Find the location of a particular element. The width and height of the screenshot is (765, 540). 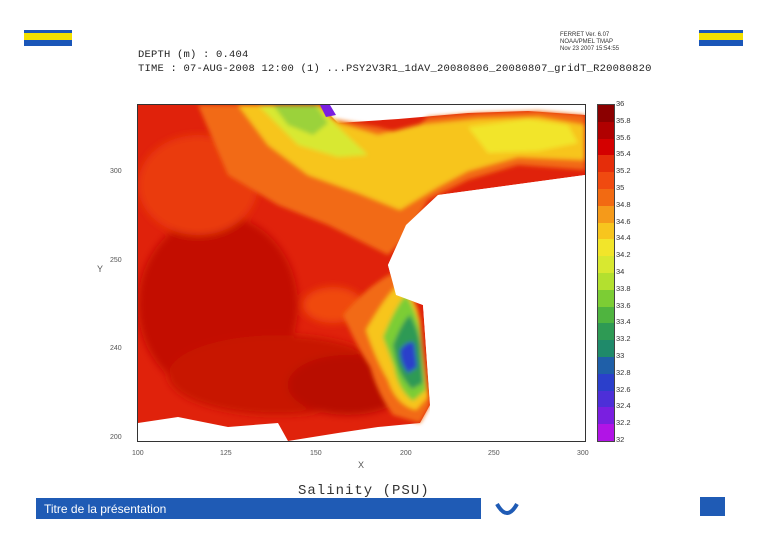

colorbar-label: 35.2 is located at coordinates (623, 171).